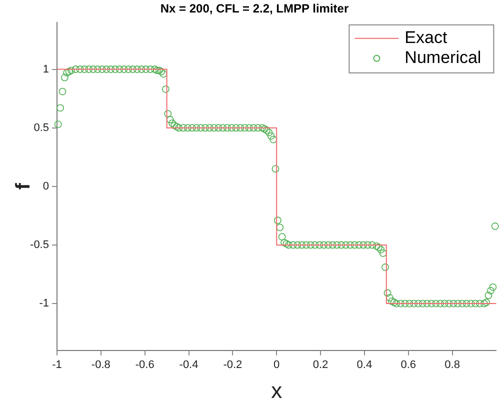 This screenshot has height=413, width=501. What do you see at coordinates (408, 365) in the screenshot?
I see `x-tick-label: 0.6` at bounding box center [408, 365].